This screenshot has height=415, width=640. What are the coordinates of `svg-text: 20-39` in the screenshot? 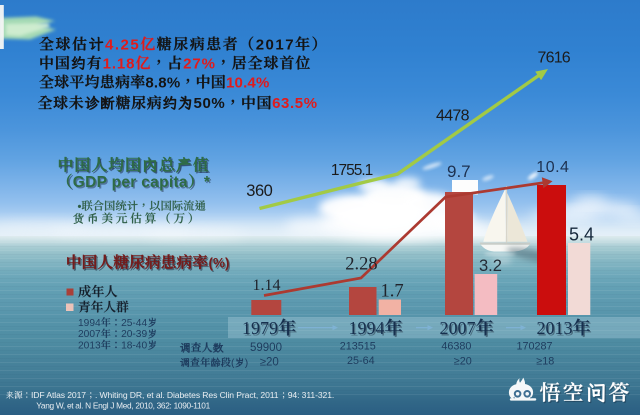 It's located at (134, 334).